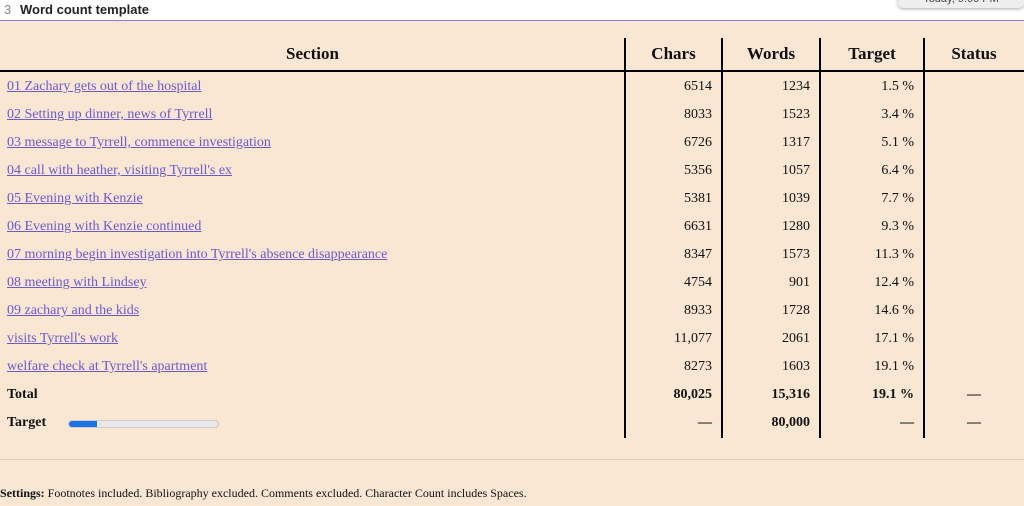 The image size is (1024, 506). What do you see at coordinates (897, 114) in the screenshot?
I see `cell: 3.4 %` at bounding box center [897, 114].